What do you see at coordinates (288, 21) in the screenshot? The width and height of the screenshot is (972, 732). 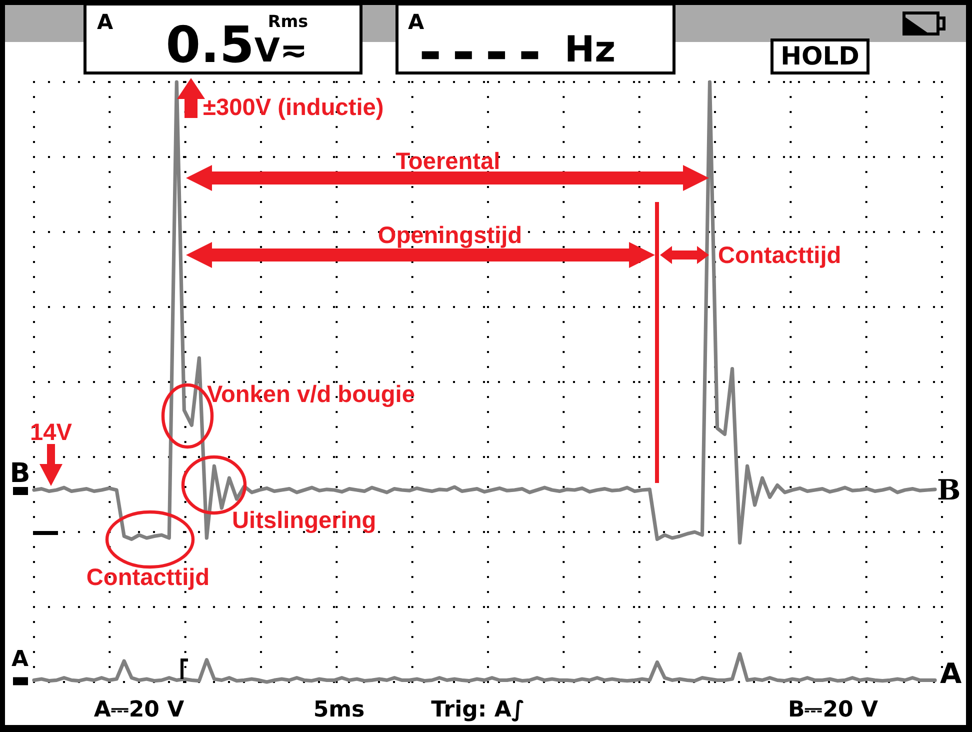 I see `text: Rms` at bounding box center [288, 21].